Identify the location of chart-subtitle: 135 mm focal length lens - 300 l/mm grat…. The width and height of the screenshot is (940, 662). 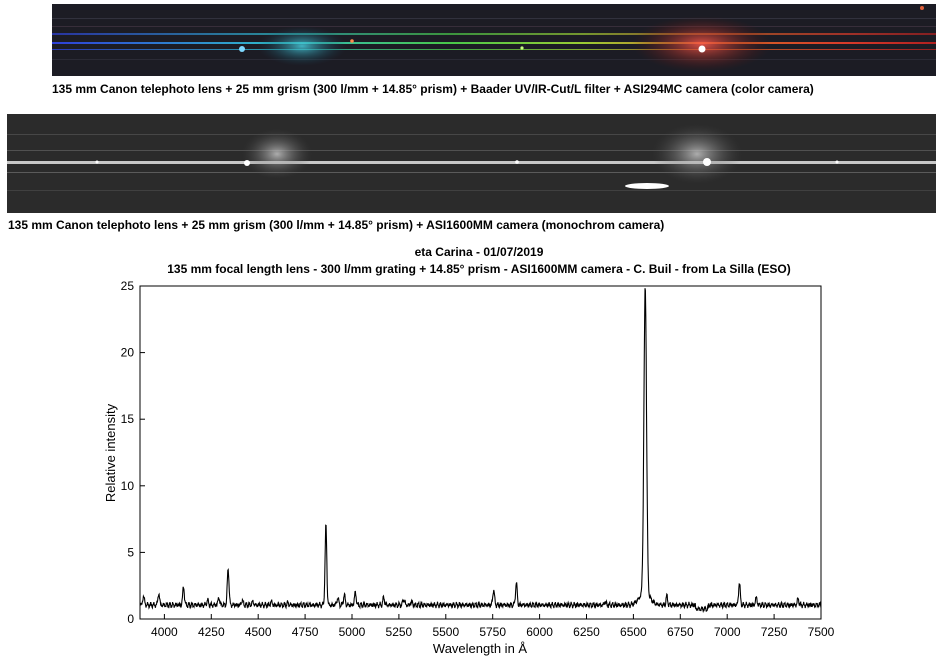
(479, 269).